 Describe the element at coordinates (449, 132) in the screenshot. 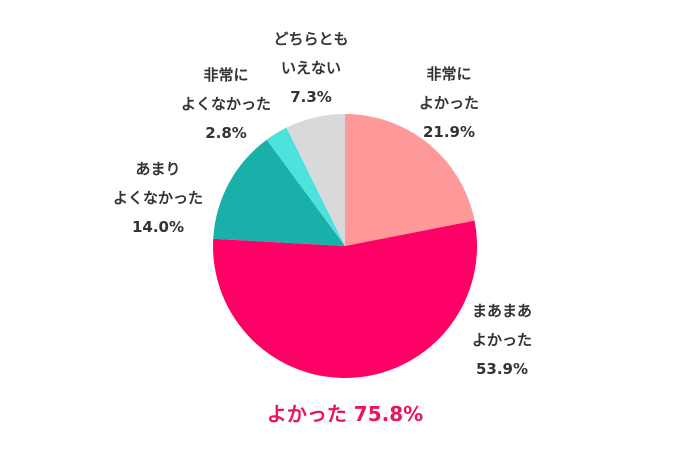

I see `label-value: 21.9%` at that location.